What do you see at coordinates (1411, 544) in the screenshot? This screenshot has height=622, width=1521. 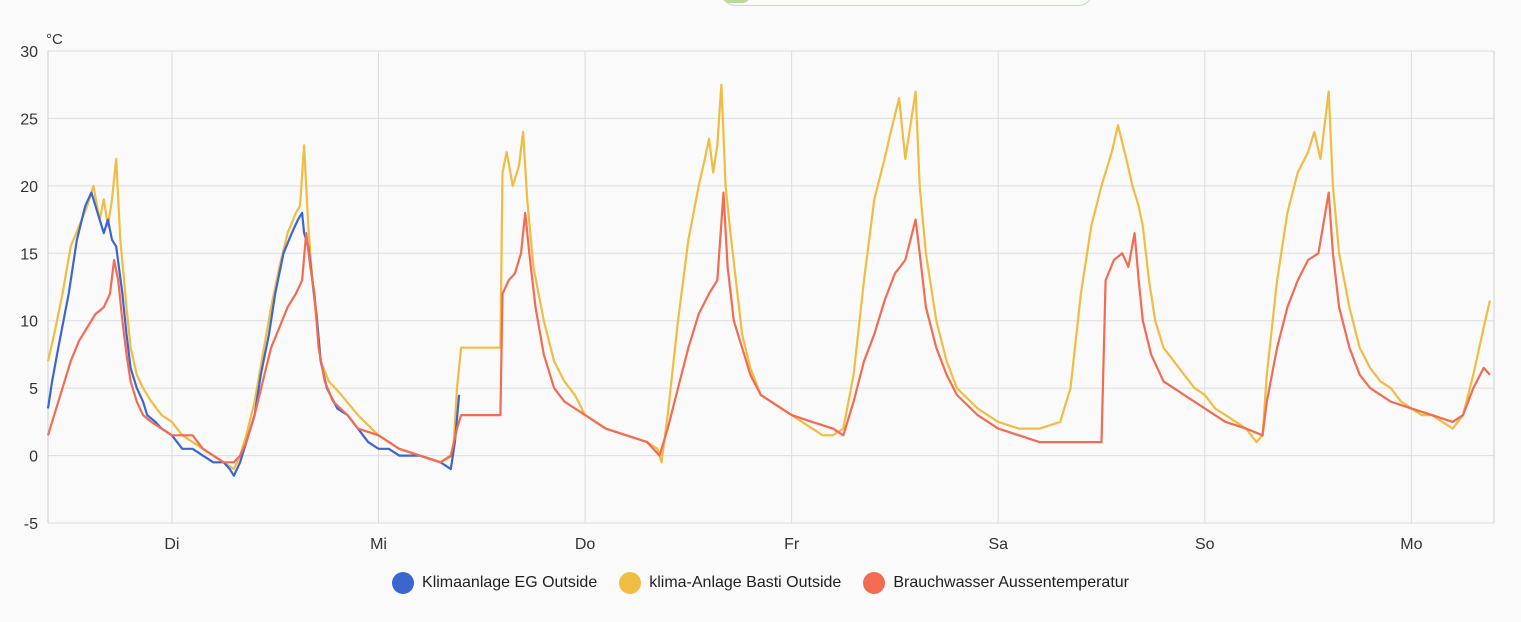 I see `x-tick-label: Mo` at bounding box center [1411, 544].